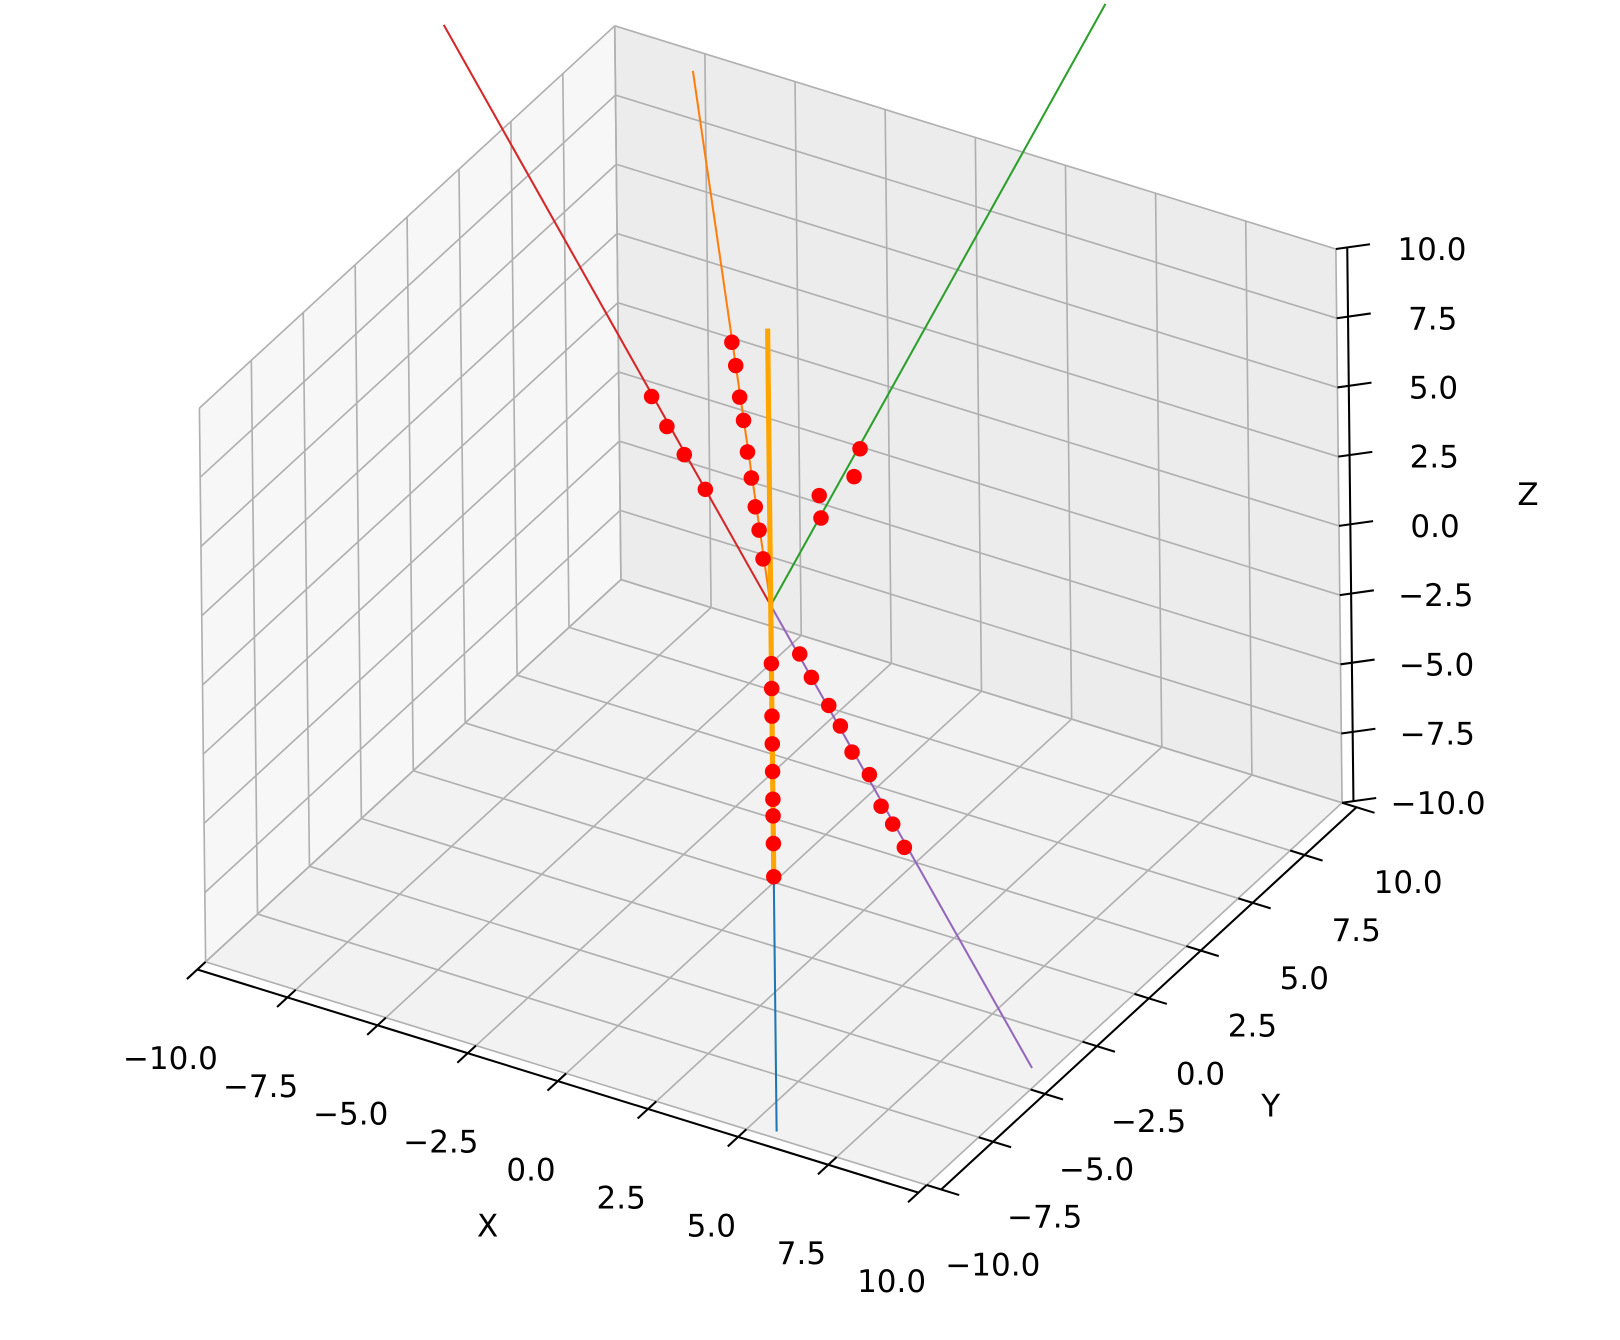 This screenshot has width=1620, height=1340. Describe the element at coordinates (1436, 665) in the screenshot. I see `z-tick-label: −5.0` at that location.